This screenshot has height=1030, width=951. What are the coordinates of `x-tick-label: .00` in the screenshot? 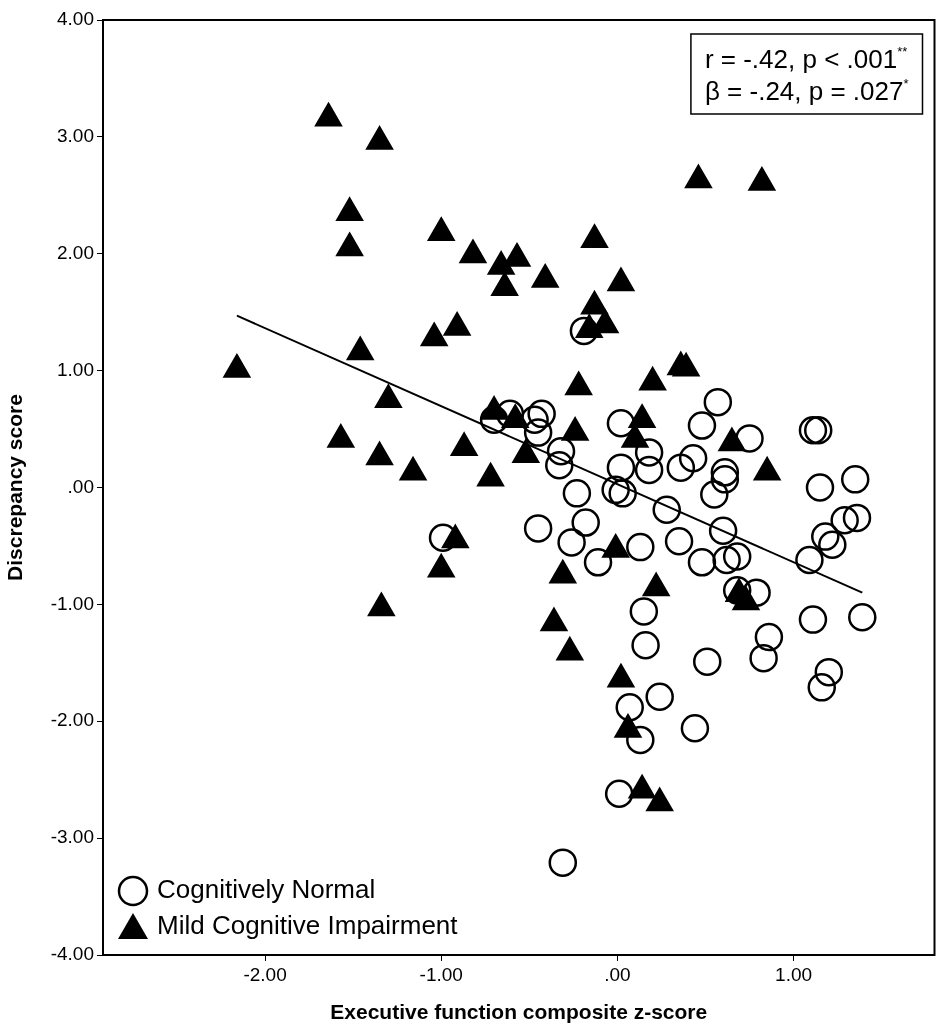 It's located at (617, 974).